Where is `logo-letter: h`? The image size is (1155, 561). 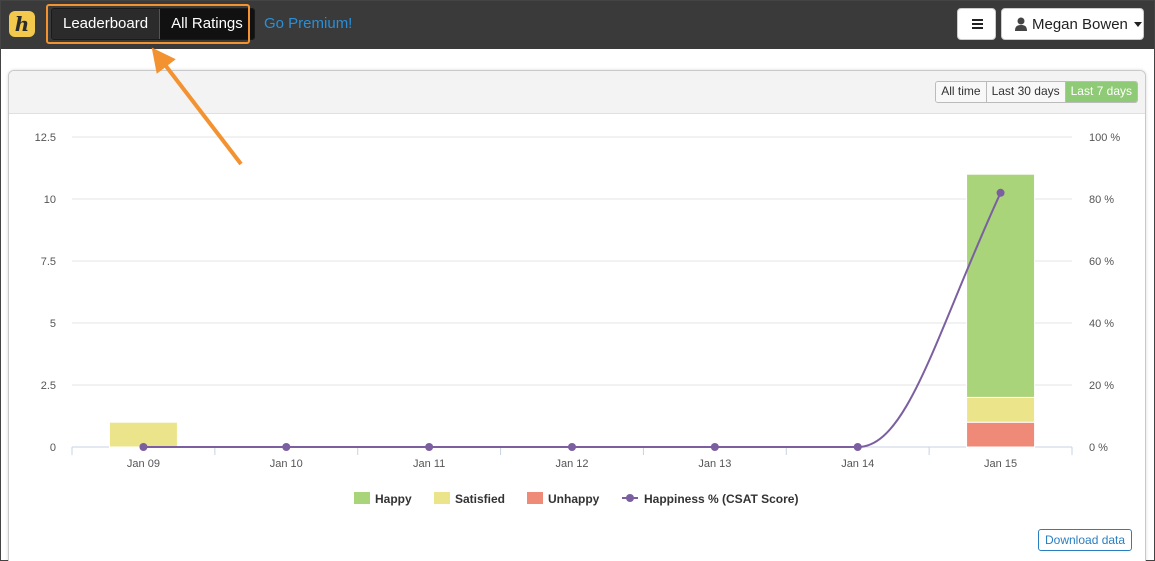
logo-letter: h is located at coordinates (22, 24).